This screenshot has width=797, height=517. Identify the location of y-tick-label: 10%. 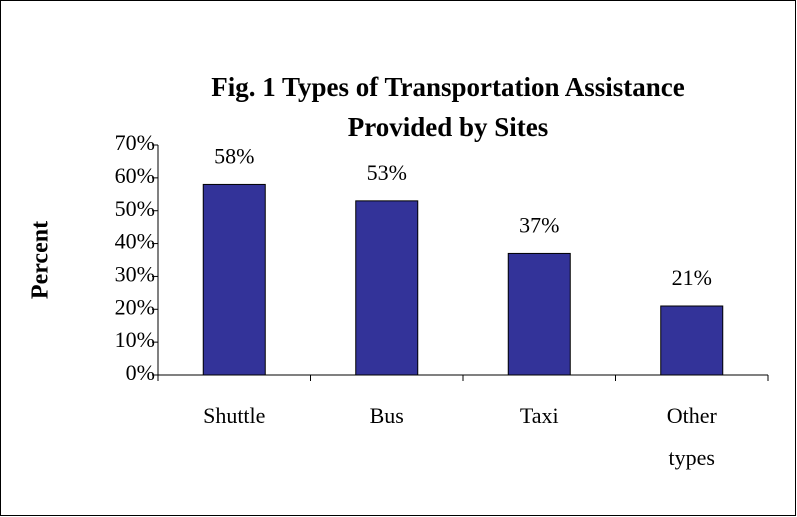
(135, 339).